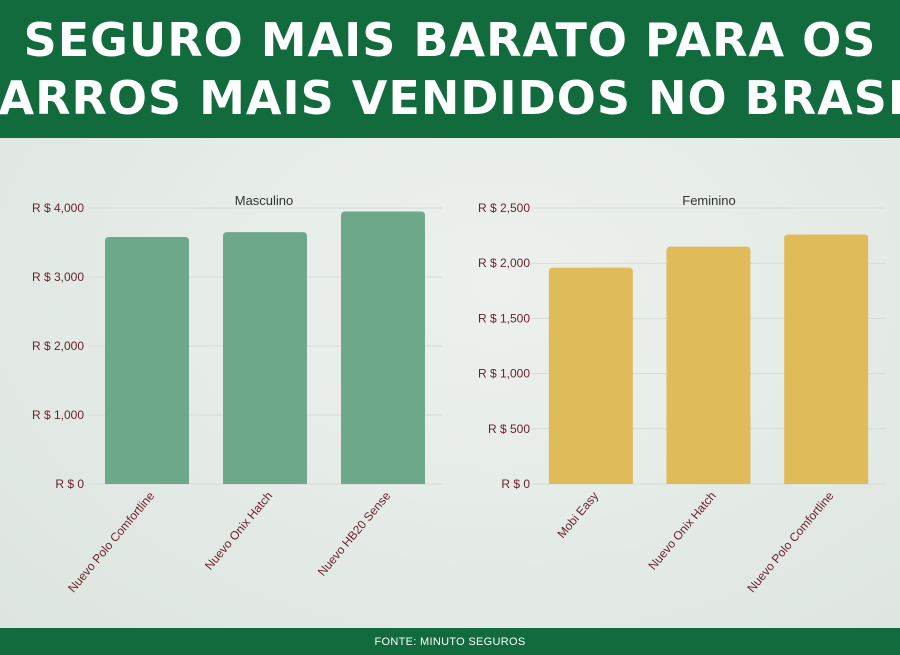  What do you see at coordinates (504, 208) in the screenshot?
I see `y-tick-label: R $ 2,500` at bounding box center [504, 208].